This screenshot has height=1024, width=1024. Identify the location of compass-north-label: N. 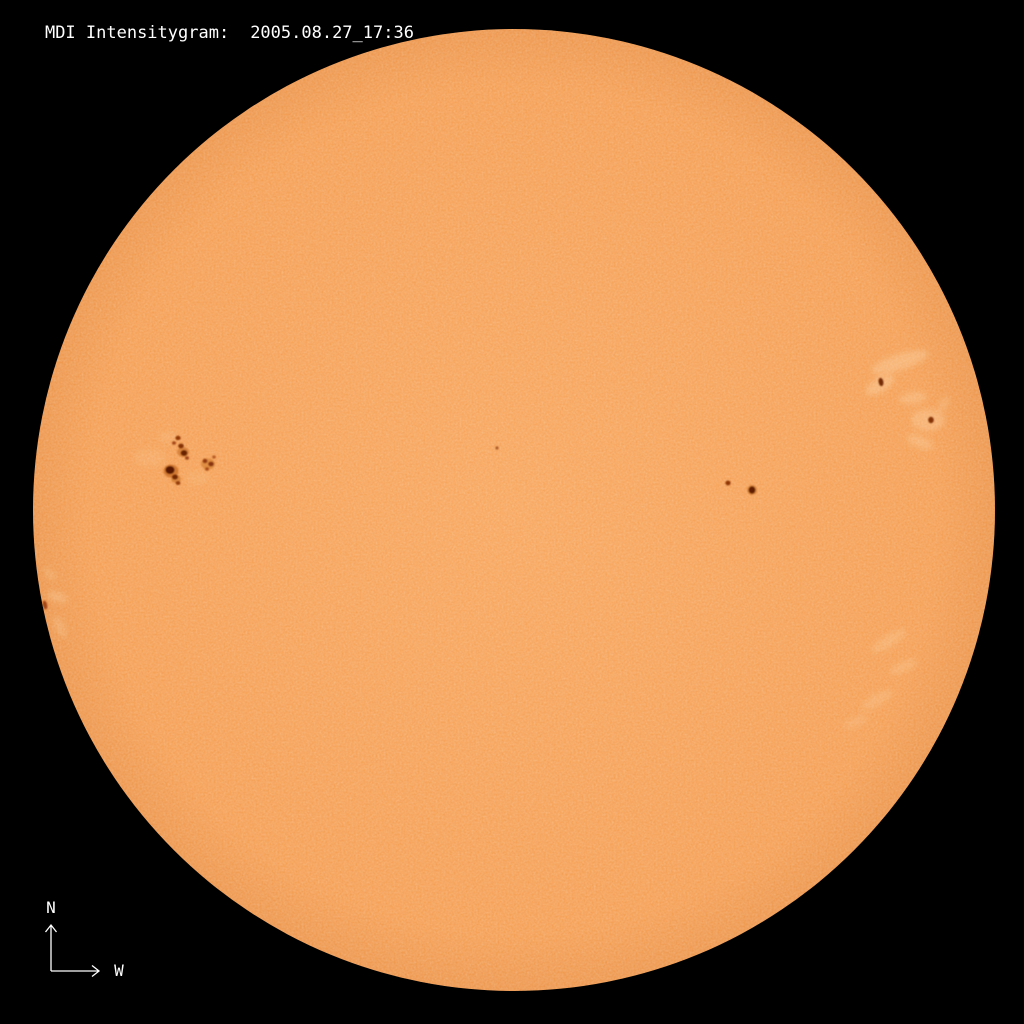
(51, 907).